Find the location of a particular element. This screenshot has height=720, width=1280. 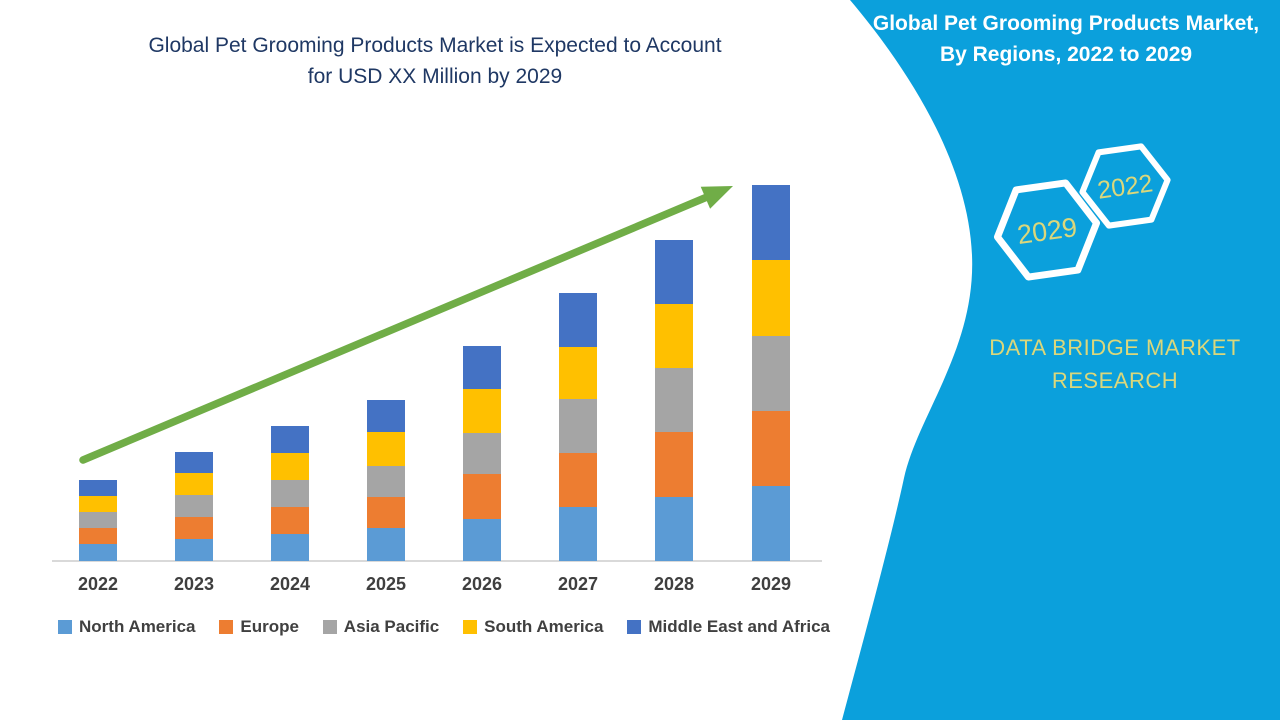

legend-item-south-america: South America is located at coordinates (533, 627).